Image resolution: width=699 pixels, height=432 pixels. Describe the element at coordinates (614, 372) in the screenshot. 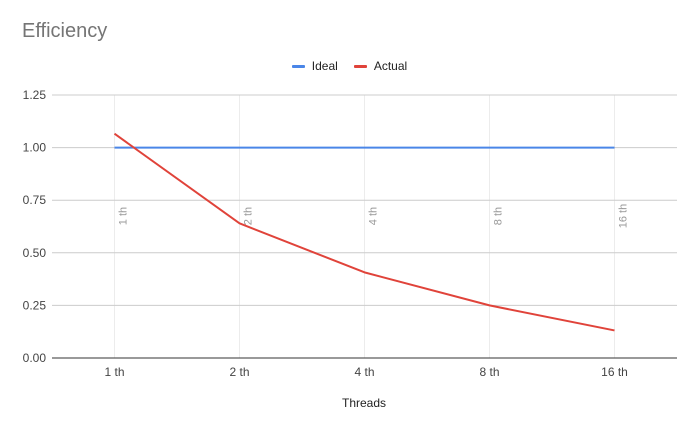

I see `x-tick-label: 16 th` at that location.